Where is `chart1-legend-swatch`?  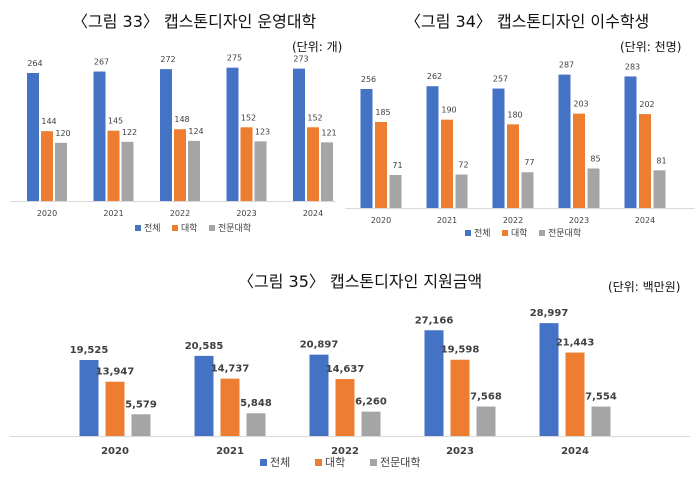
chart1-legend-swatch is located at coordinates (138, 228).